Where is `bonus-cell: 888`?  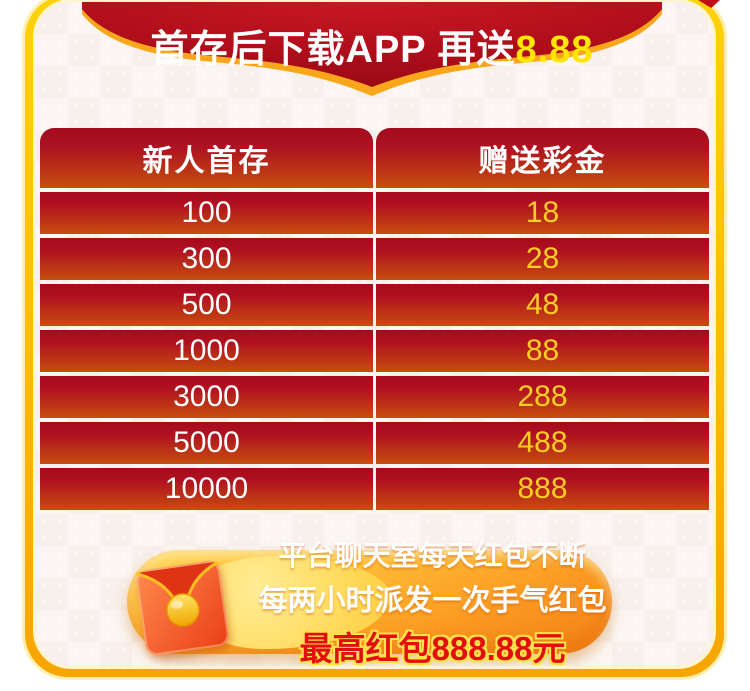 bonus-cell: 888 is located at coordinates (542, 489).